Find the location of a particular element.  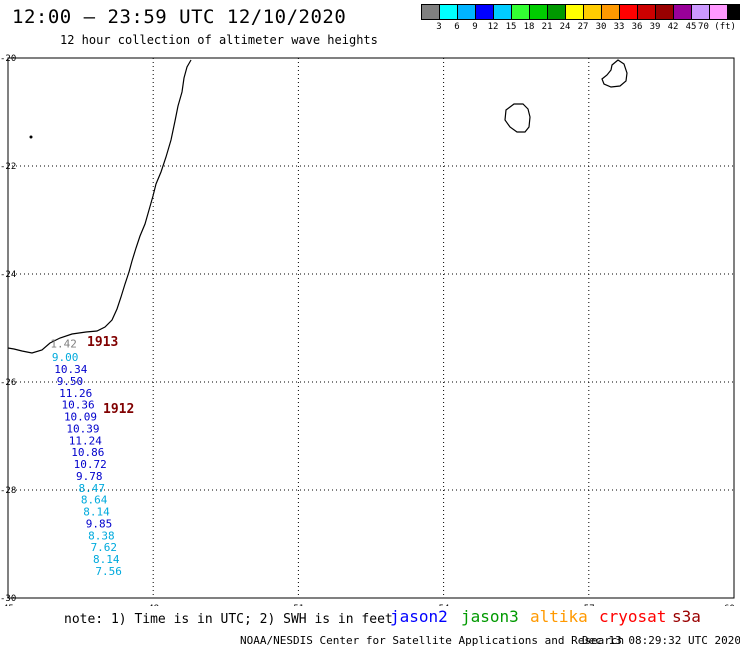

colorbar-label: 36 is located at coordinates (637, 27).